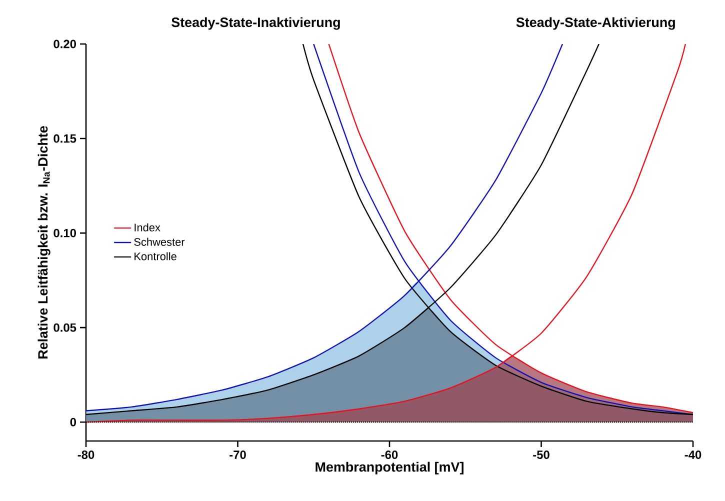 The width and height of the screenshot is (725, 501). I want to click on y-tick-label: 0.05, so click(65, 327).